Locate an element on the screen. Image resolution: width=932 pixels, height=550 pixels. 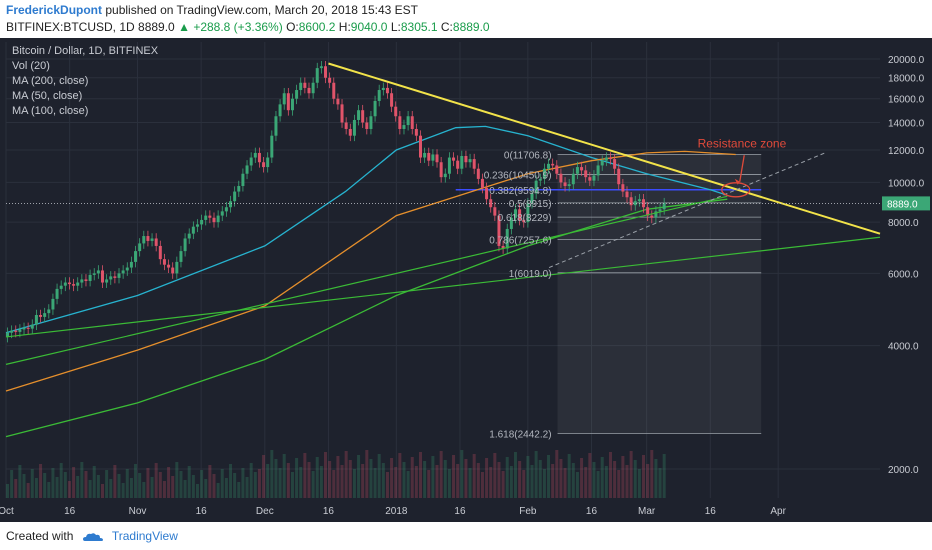
tradingview-logo-icon is located at coordinates (92, 537).